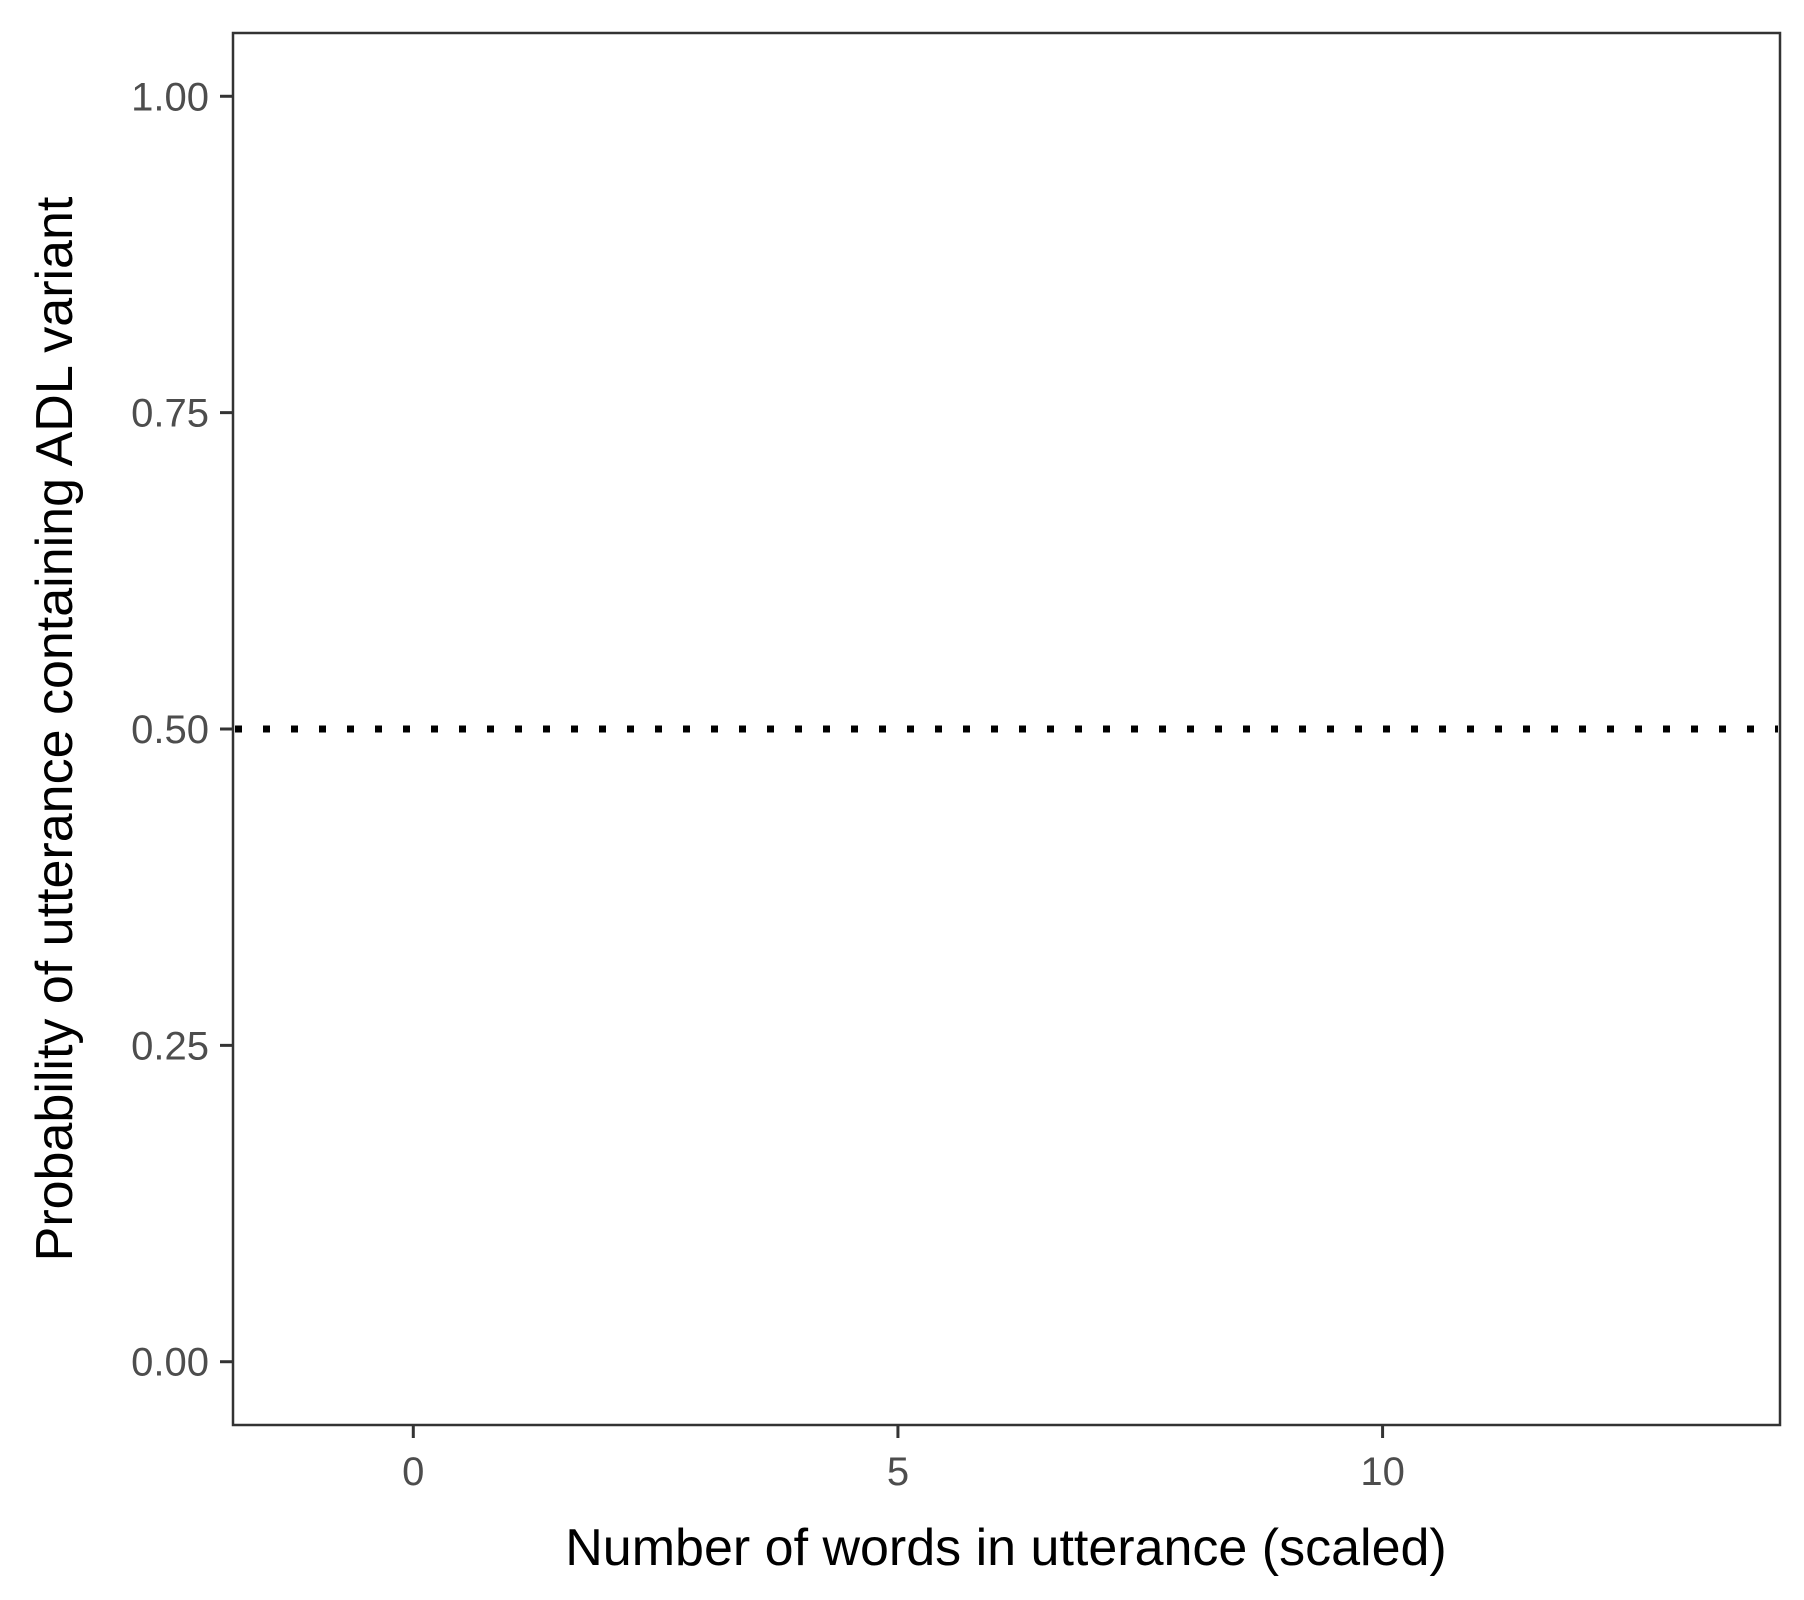 The width and height of the screenshot is (1804, 1600). Describe the element at coordinates (170, 730) in the screenshot. I see `y-tick-label: 0.50` at that location.